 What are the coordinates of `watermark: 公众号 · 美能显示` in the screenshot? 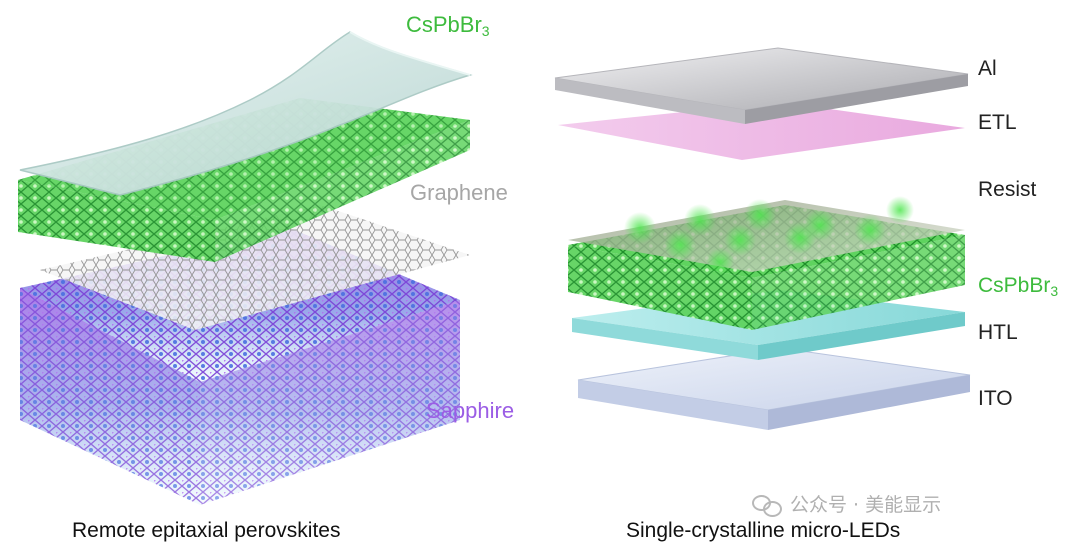 It's located at (846, 503).